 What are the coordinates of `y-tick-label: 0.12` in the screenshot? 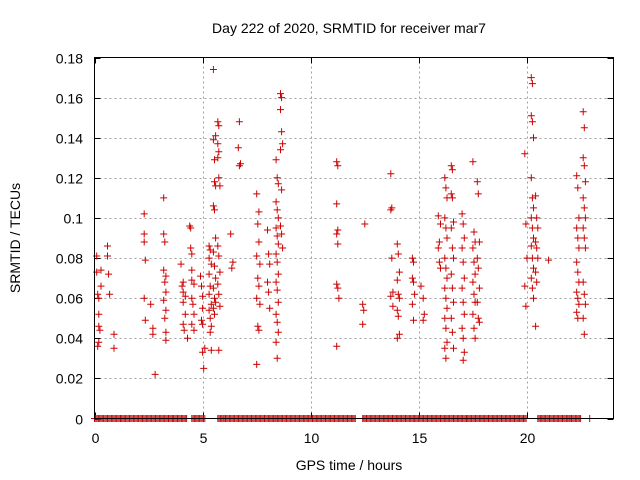 It's located at (69, 179).